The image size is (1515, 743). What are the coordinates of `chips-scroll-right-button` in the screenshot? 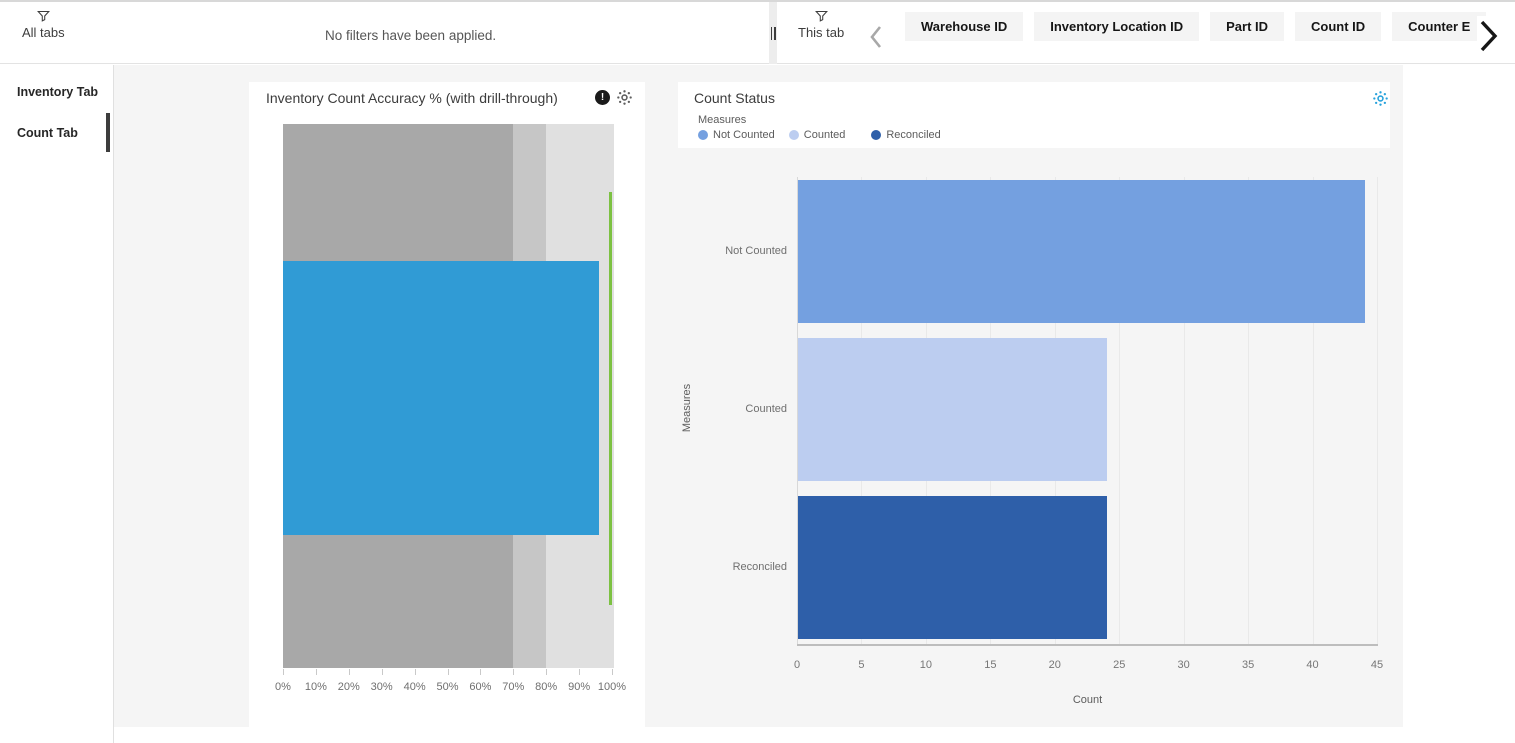 It's located at (1496, 36).